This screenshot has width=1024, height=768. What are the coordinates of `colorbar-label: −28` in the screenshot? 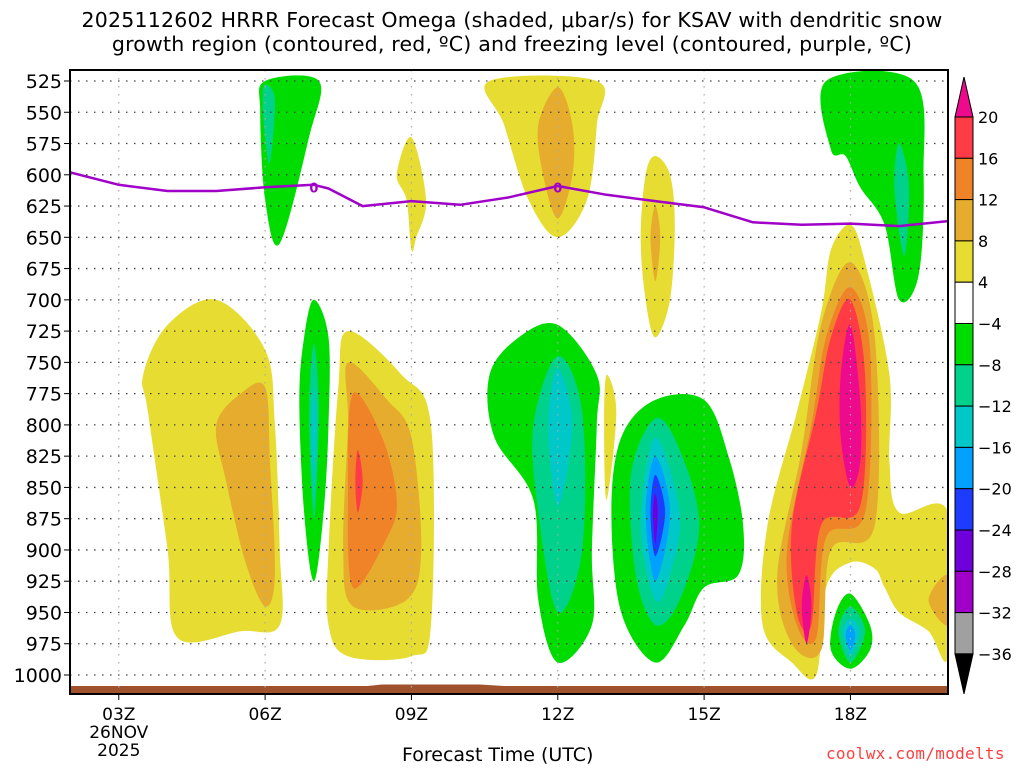 It's located at (995, 571).